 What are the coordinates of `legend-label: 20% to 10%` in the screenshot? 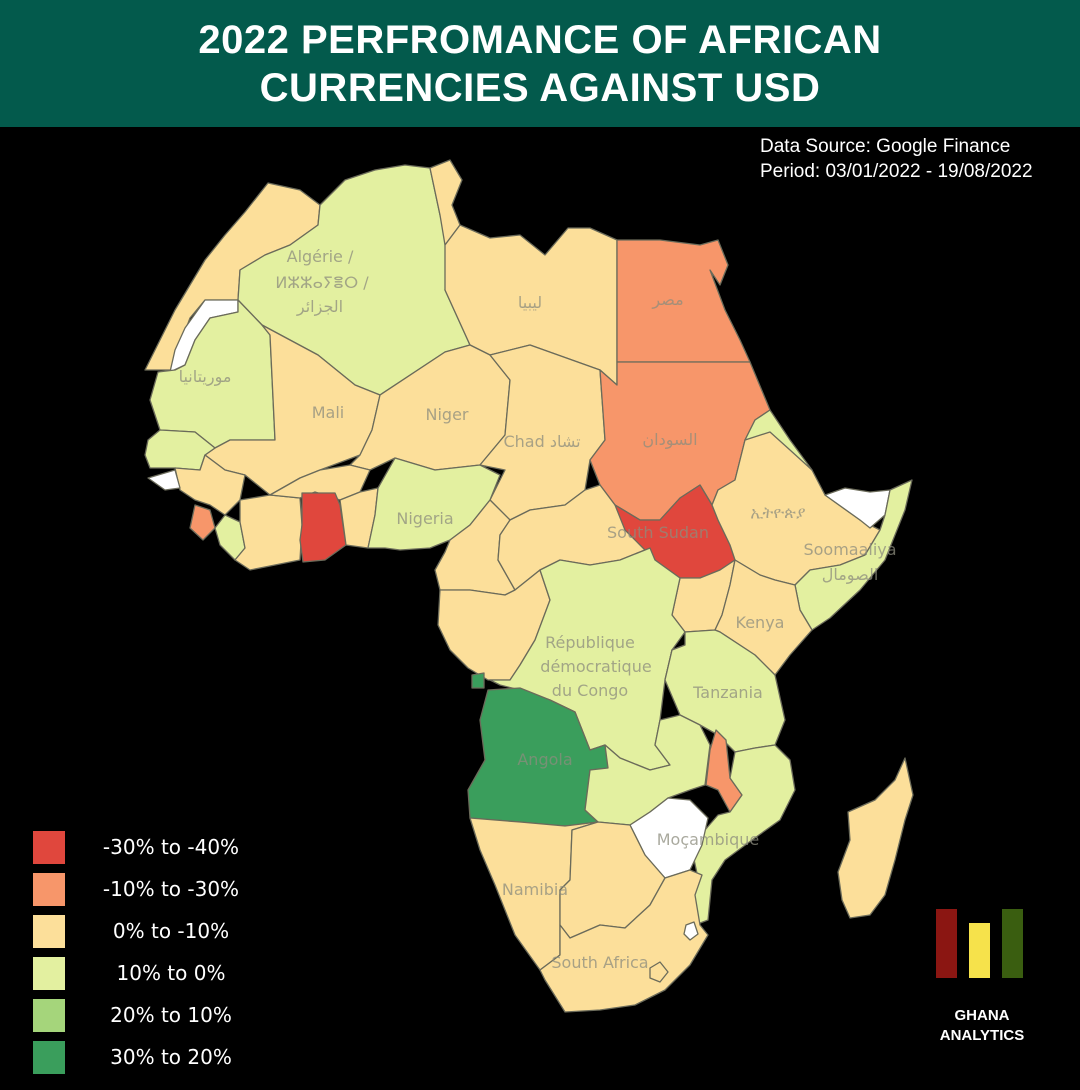 It's located at (171, 1015).